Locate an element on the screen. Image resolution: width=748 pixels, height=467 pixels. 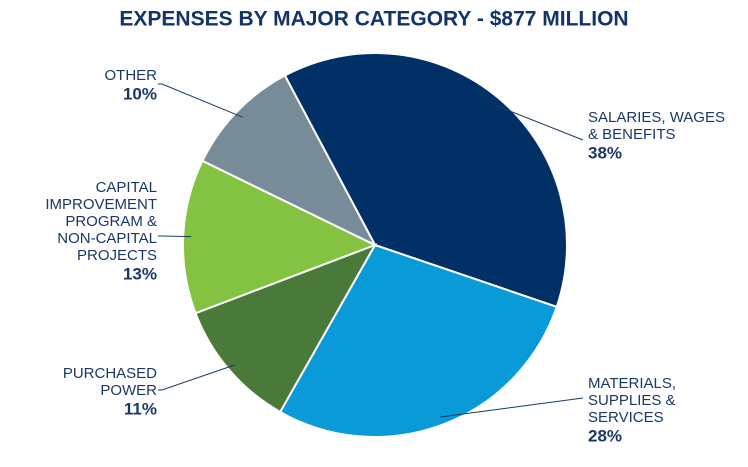
value-label: 38% is located at coordinates (605, 152).